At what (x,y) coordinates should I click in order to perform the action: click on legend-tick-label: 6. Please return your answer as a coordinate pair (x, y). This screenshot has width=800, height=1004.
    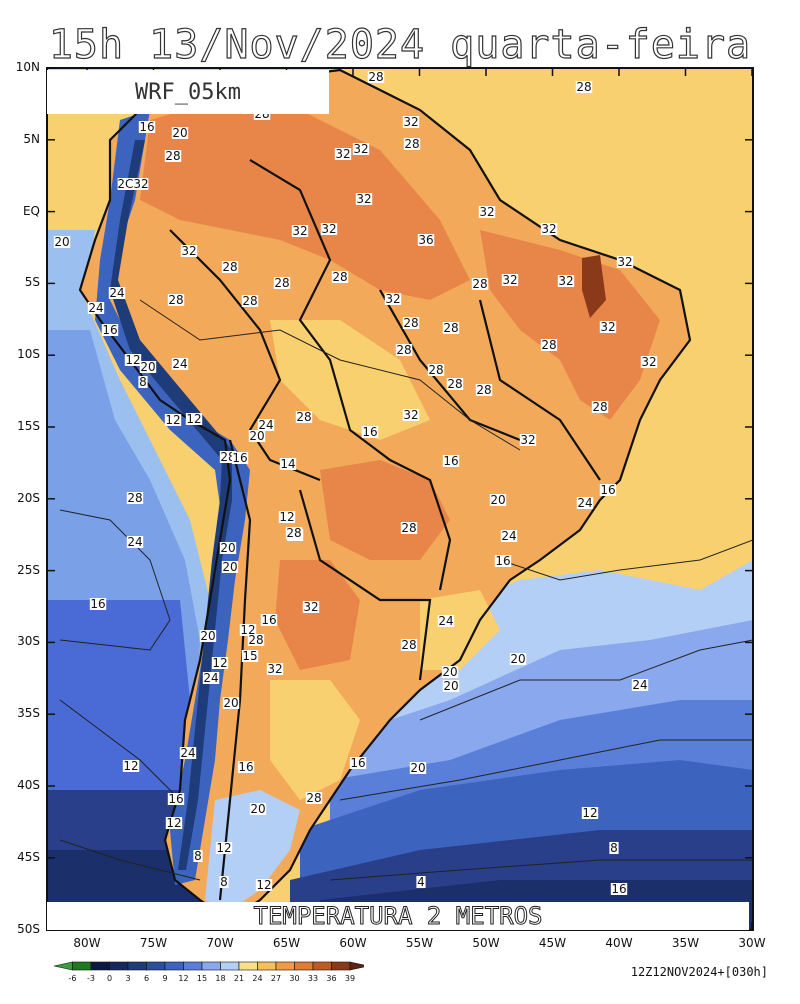
    Looking at the image, I should click on (146, 978).